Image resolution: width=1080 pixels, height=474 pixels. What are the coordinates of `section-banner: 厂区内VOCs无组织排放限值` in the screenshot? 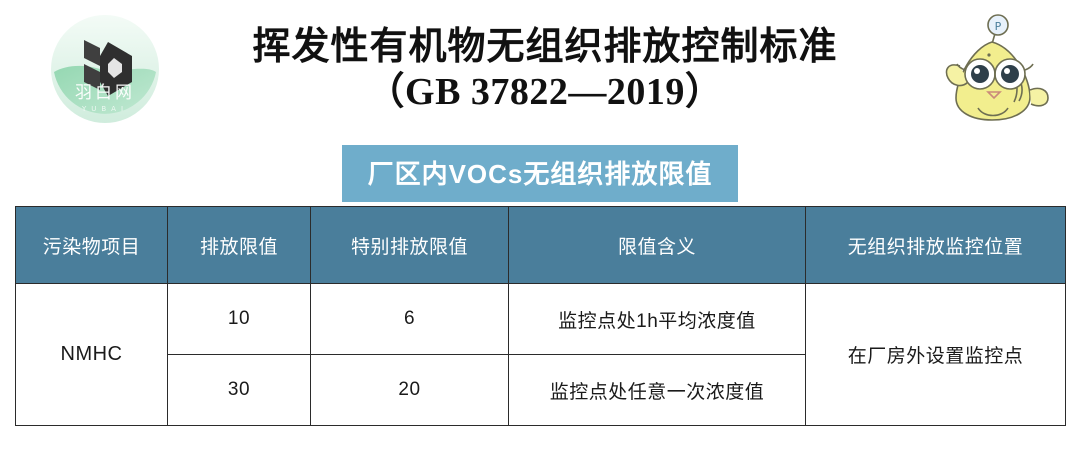 It's located at (540, 173).